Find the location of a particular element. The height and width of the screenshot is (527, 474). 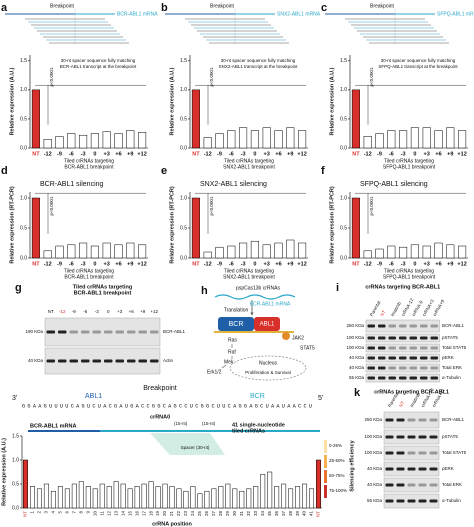

x-tick-label: 39 is located at coordinates (297, 514).